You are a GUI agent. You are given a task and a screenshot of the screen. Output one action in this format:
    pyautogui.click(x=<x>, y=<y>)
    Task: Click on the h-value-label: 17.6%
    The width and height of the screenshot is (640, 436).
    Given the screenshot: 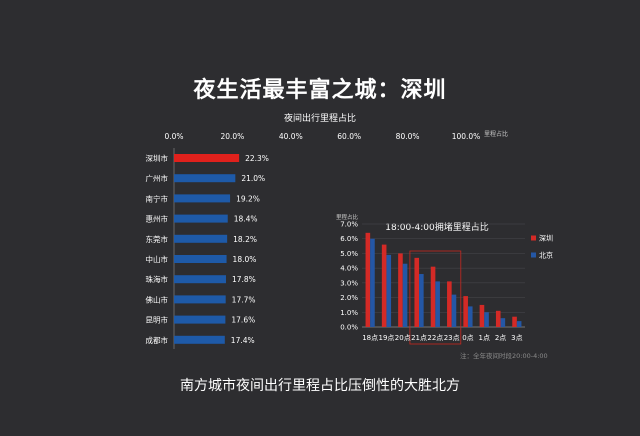 What is the action you would take?
    pyautogui.click(x=243, y=320)
    